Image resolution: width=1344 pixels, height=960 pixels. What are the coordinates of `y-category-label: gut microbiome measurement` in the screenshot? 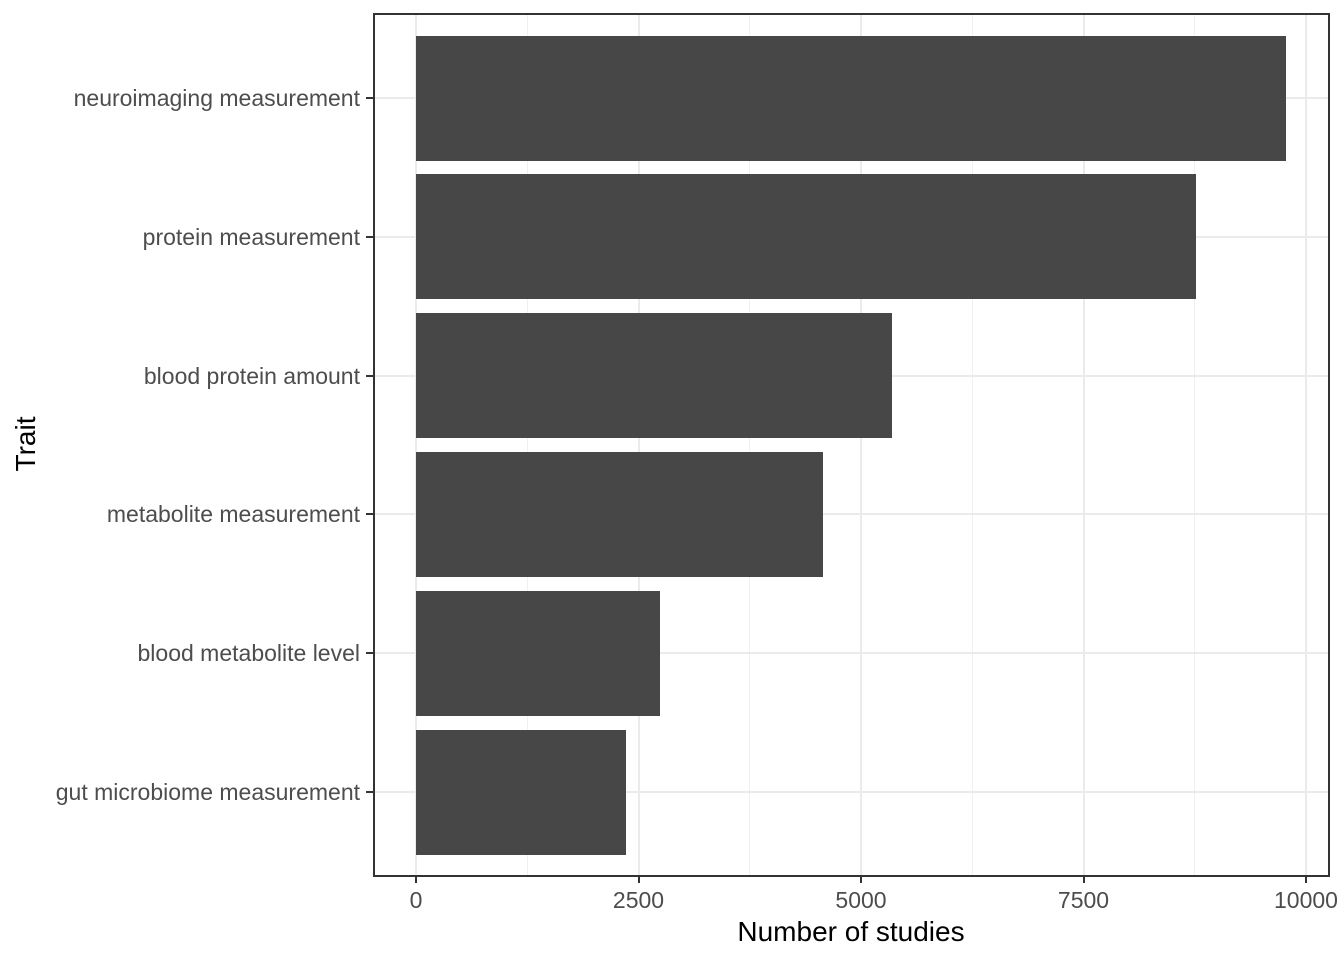 It's located at (207, 792).